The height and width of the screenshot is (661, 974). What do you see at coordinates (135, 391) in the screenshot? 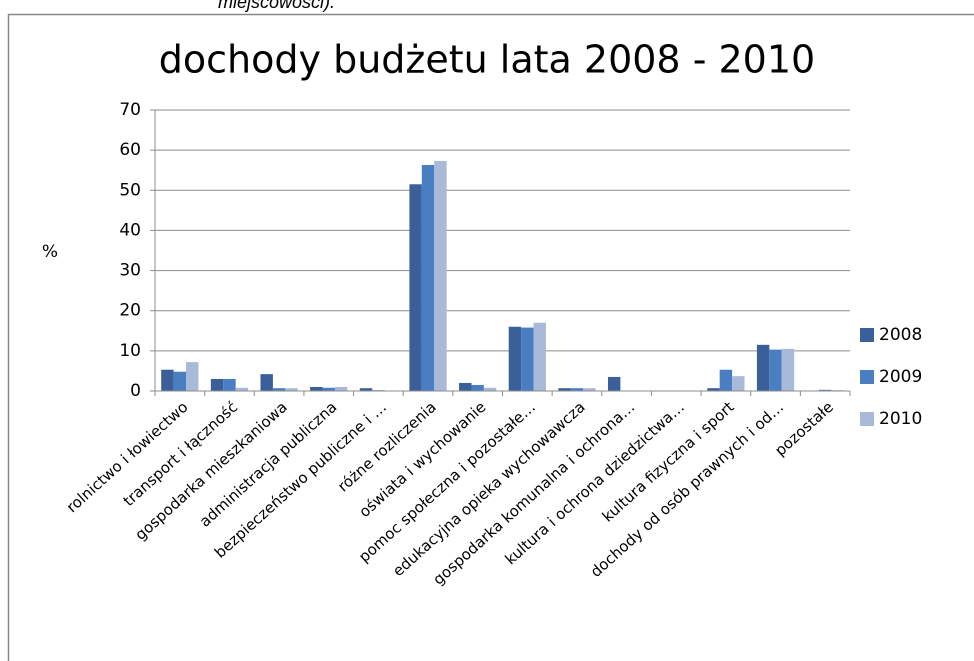
I see `y-tick-label: 0` at bounding box center [135, 391].